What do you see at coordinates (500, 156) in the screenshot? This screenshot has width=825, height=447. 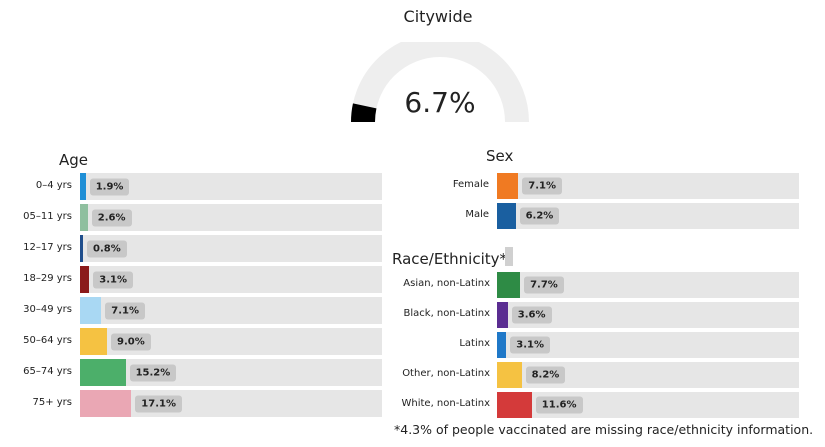 I see `sex-title: Sex` at bounding box center [500, 156].